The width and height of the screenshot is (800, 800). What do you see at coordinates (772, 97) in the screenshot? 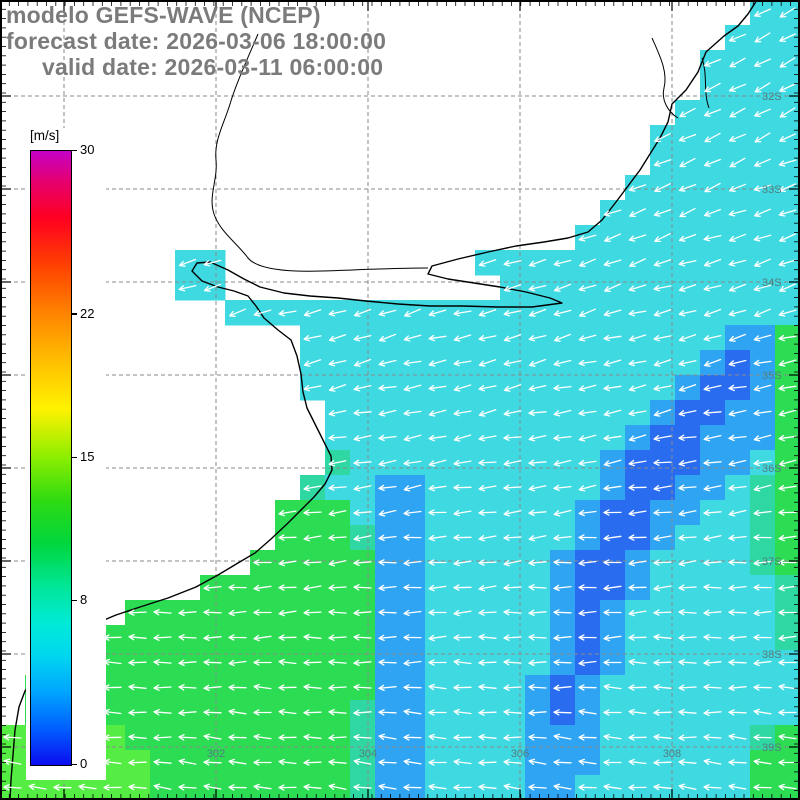
I see `right-axis-label: 32S` at bounding box center [772, 97].